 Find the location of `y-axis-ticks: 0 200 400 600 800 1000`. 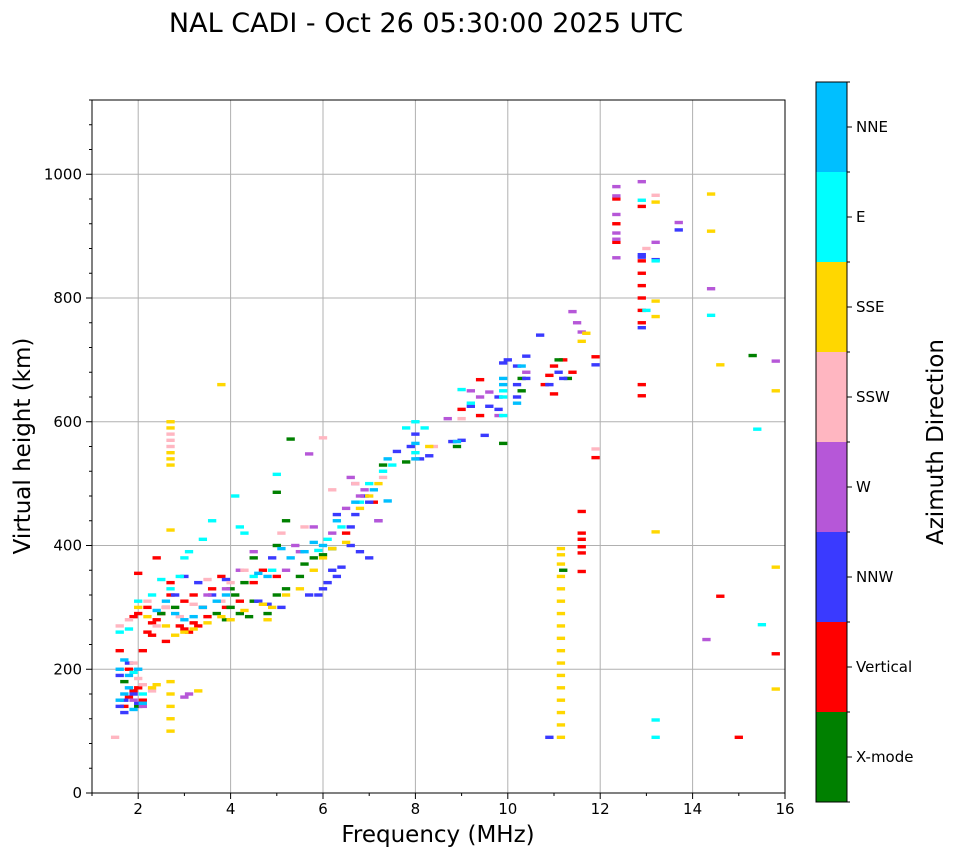

y-axis-ticks: 0 200 400 600 800 1000 is located at coordinates (68, 450).